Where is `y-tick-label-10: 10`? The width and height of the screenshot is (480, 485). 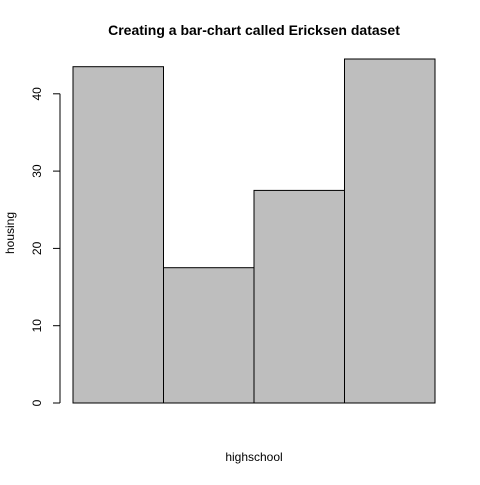
y-tick-label-10: 10 is located at coordinates (37, 326).